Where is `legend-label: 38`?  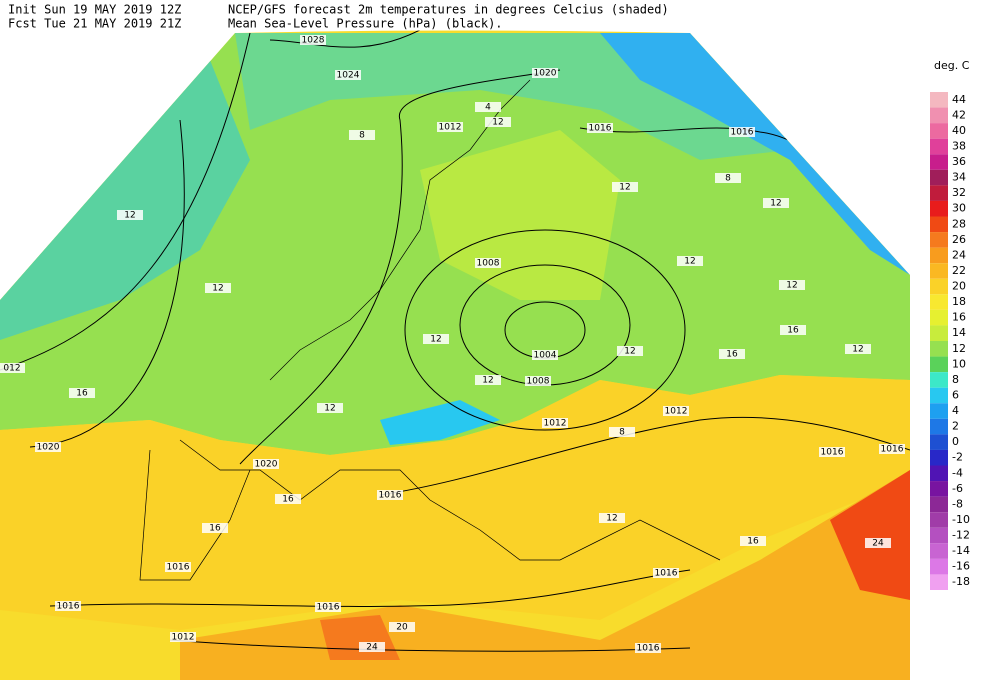 legend-label: 38 is located at coordinates (959, 145).